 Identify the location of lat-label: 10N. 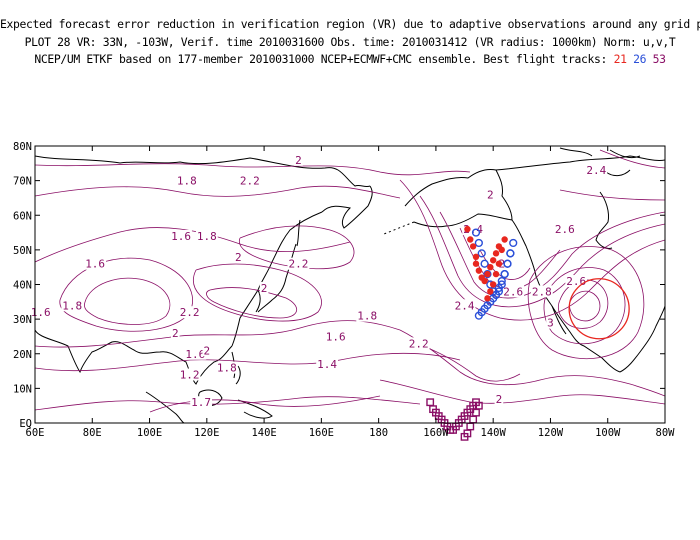
(22, 389).